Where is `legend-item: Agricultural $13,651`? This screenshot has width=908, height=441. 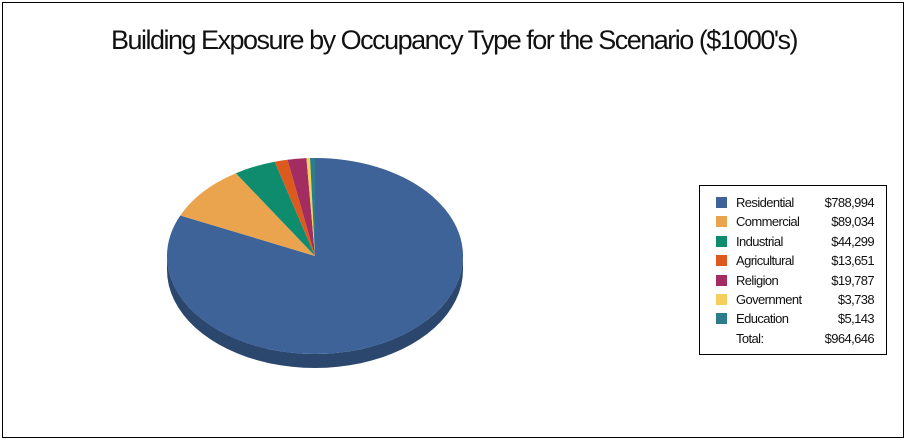 legend-item: Agricultural $13,651 is located at coordinates (793, 260).